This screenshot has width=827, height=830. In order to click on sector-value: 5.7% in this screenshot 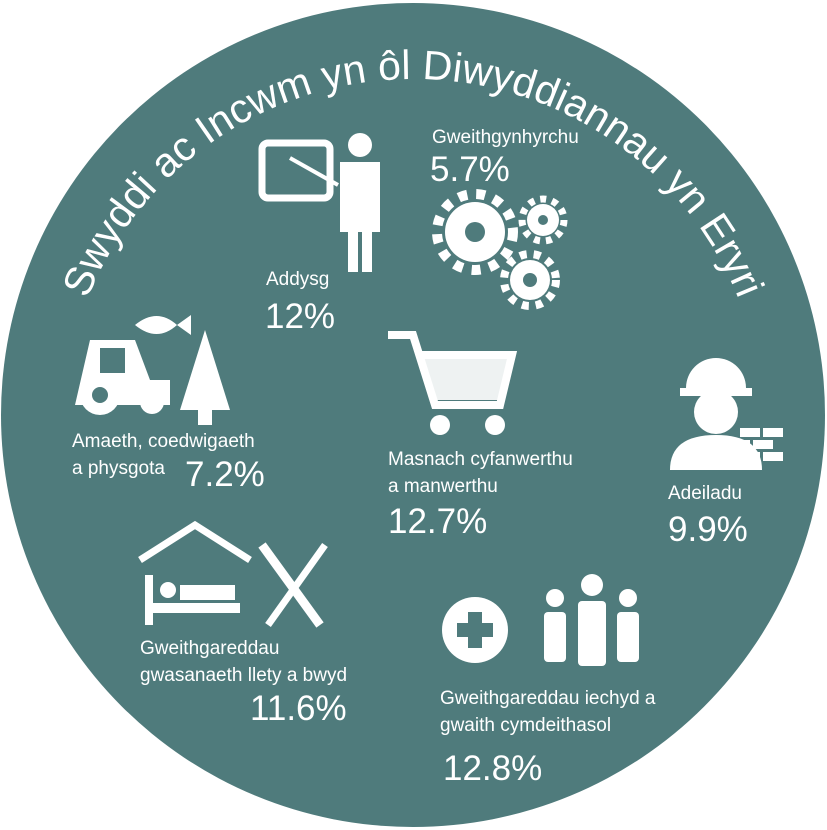, I will do `click(470, 169)`.